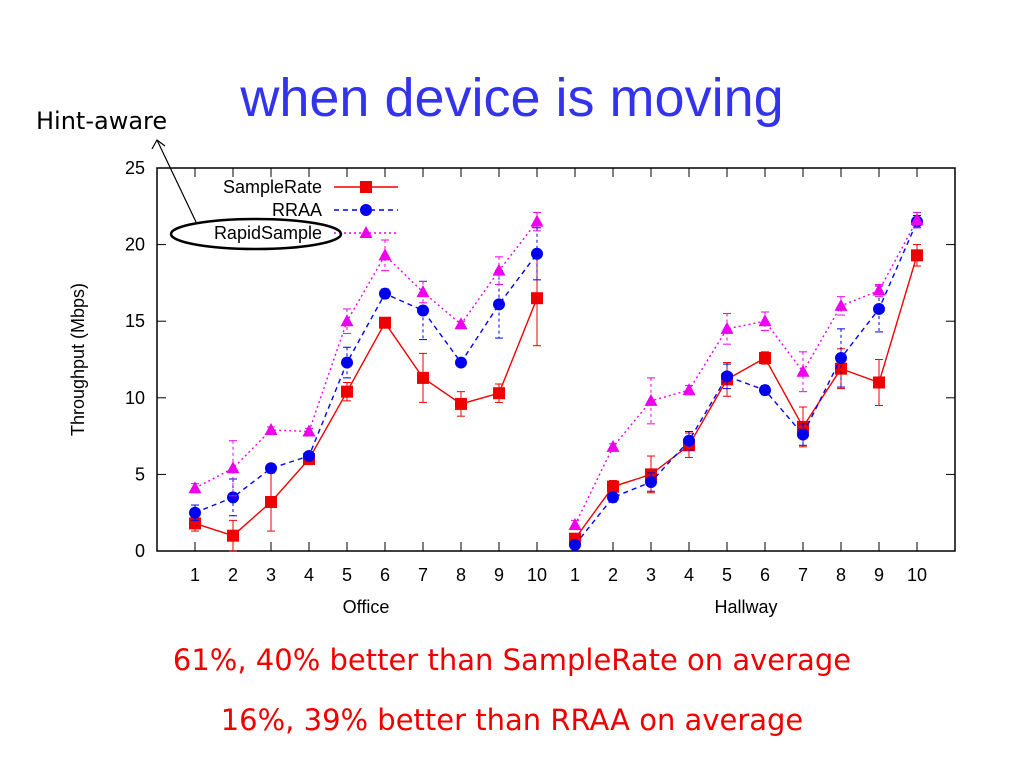 This screenshot has height=768, width=1024. Describe the element at coordinates (366, 210) in the screenshot. I see `legend-marker-rraa` at that location.